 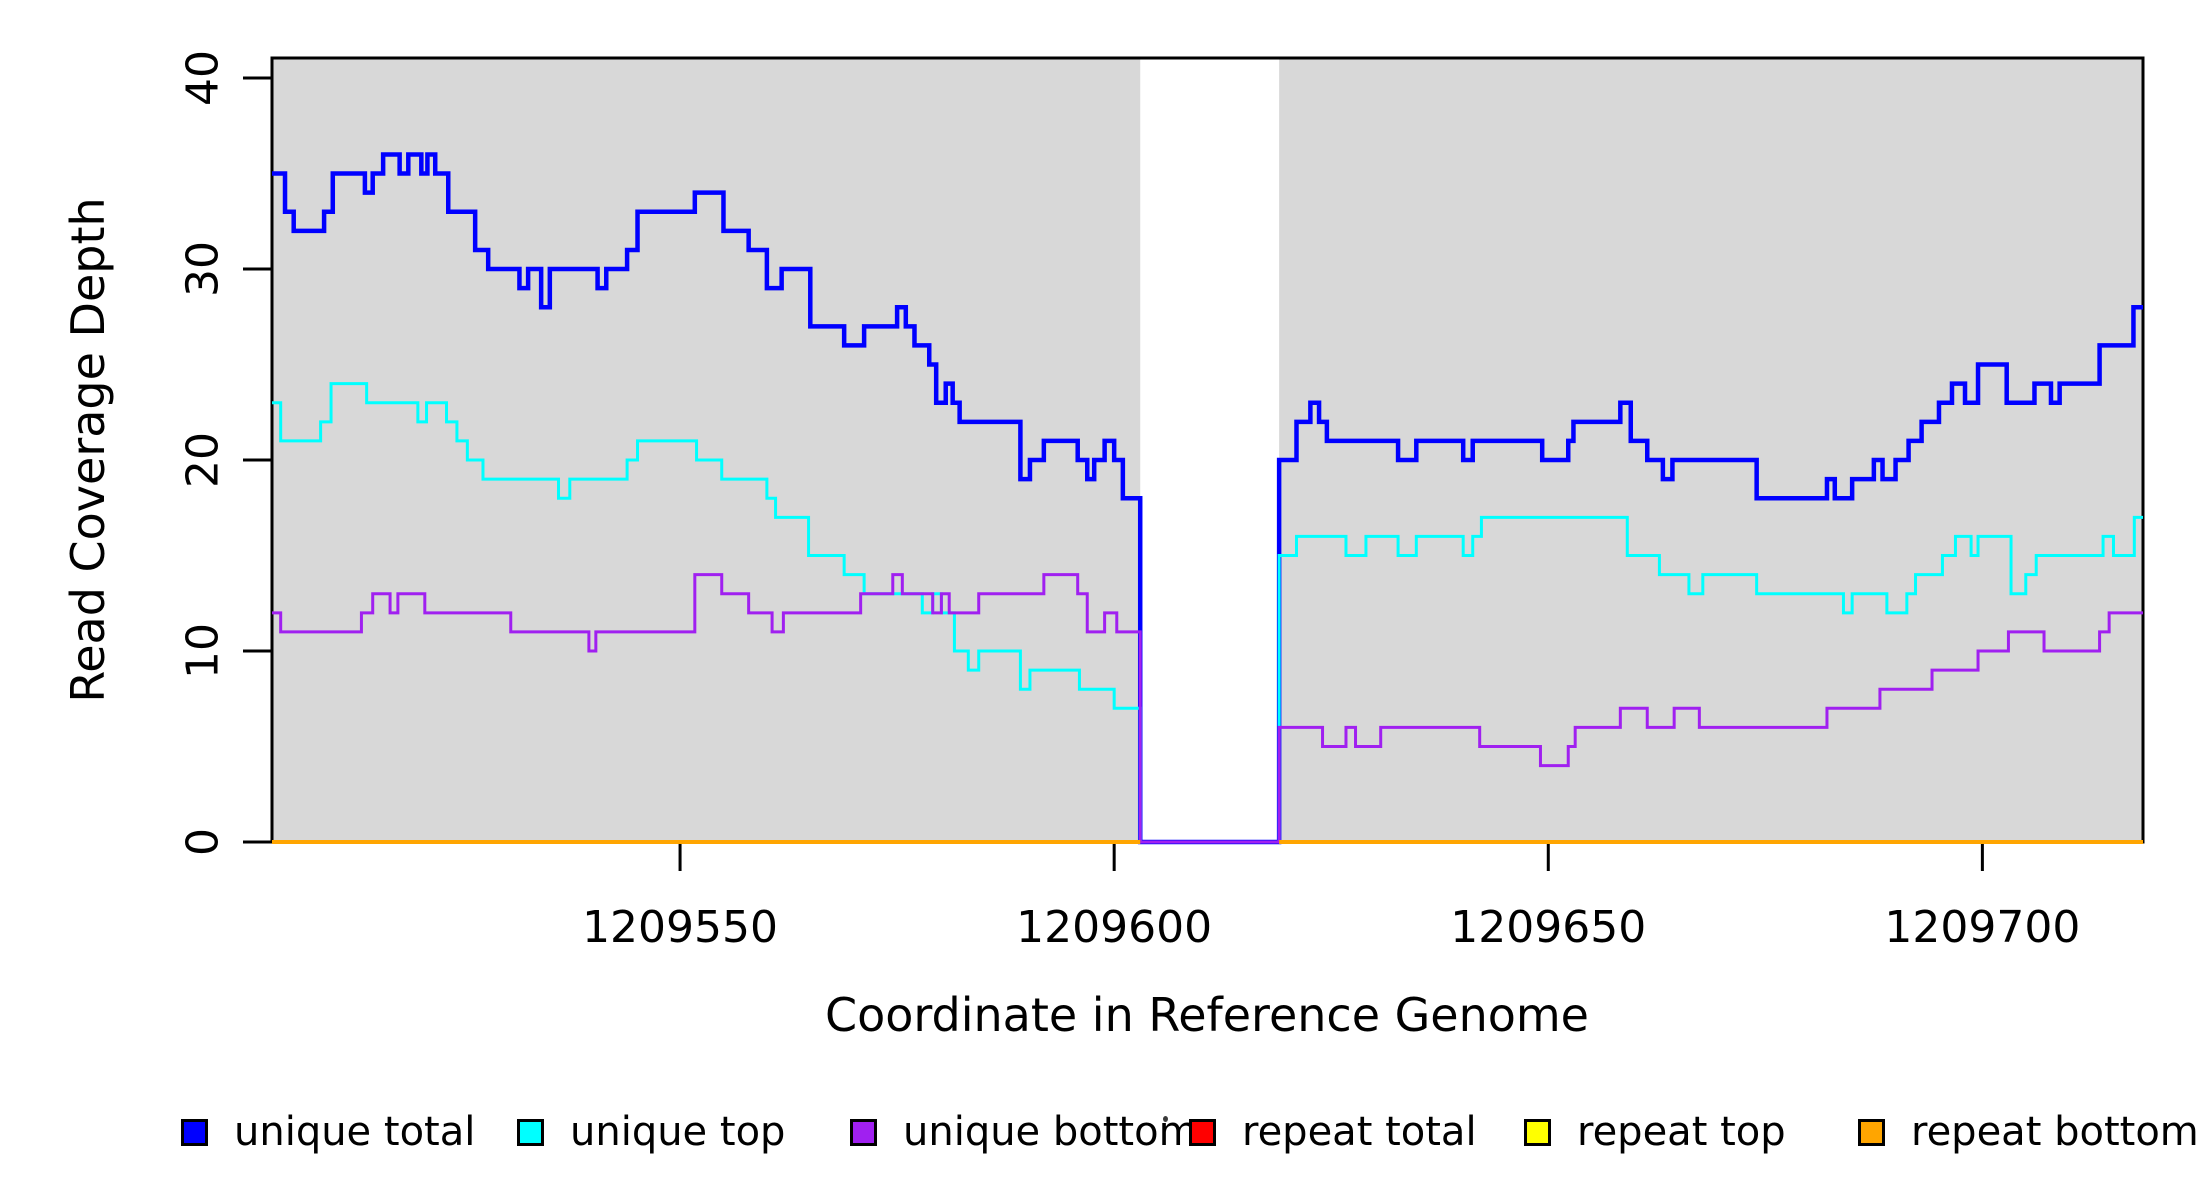 I want to click on y-axis-title: Read Coverage Depth, so click(x=88, y=450).